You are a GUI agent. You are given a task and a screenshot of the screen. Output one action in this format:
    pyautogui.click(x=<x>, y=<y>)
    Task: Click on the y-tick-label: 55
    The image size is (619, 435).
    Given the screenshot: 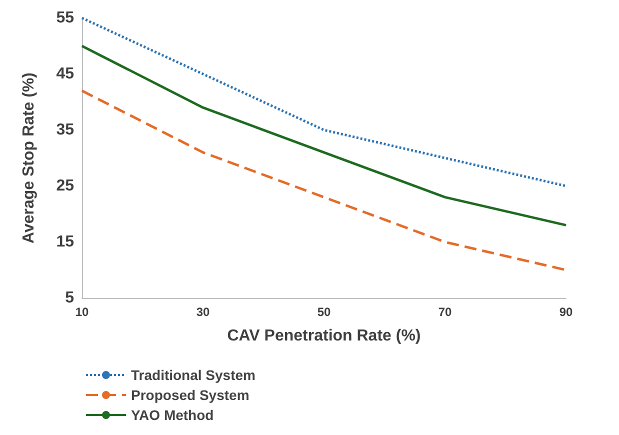 What is the action you would take?
    pyautogui.click(x=65, y=18)
    